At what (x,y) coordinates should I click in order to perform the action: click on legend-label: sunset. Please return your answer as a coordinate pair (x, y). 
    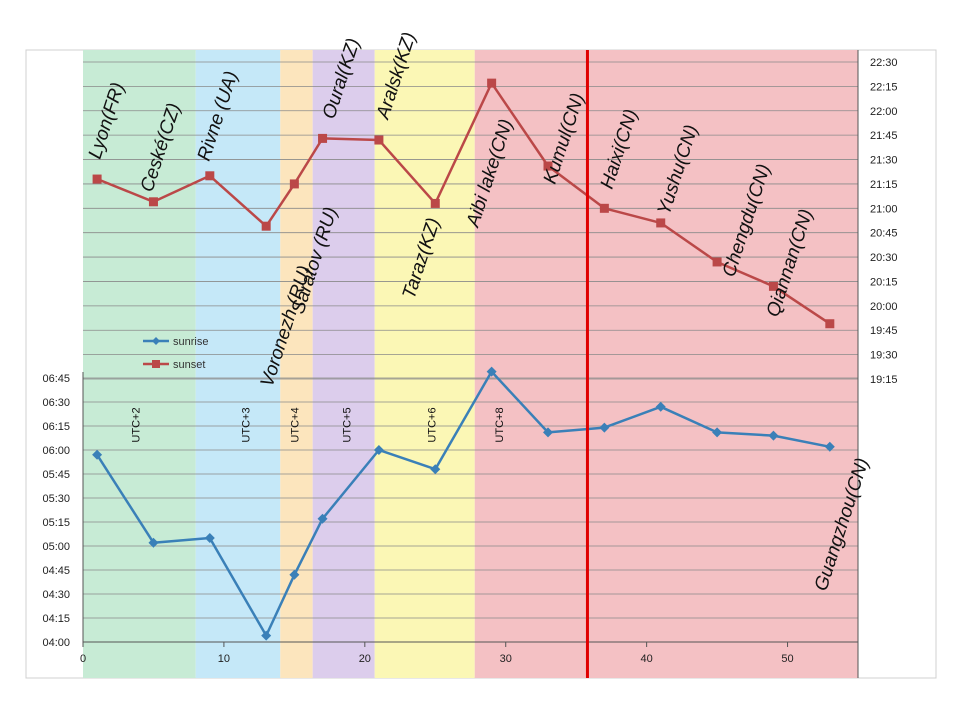
    Looking at the image, I should click on (189, 365).